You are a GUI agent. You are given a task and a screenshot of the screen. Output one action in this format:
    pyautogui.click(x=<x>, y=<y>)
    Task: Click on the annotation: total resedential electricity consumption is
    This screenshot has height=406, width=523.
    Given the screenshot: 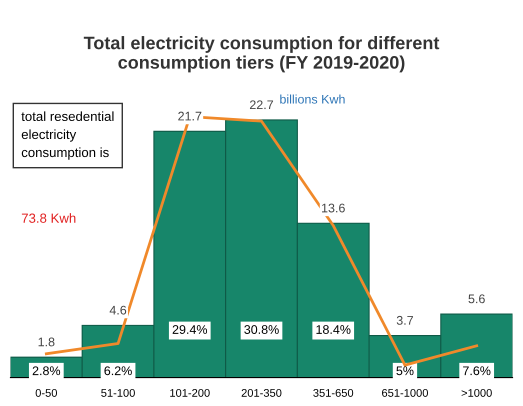 What is the action you would take?
    pyautogui.click(x=67, y=135)
    